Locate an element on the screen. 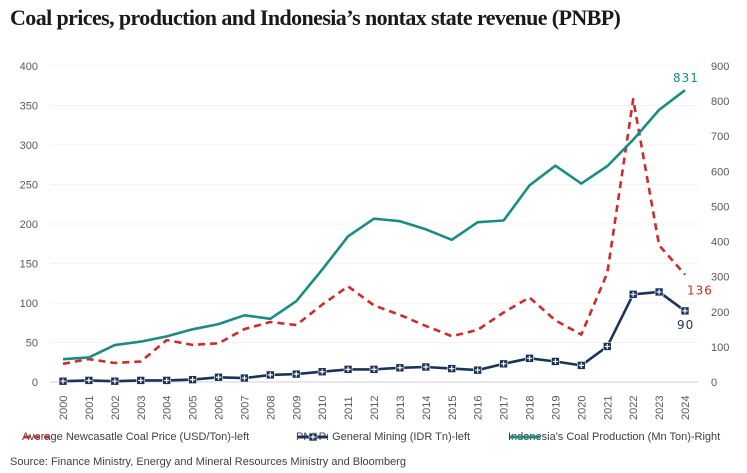 This screenshot has height=473, width=747. y-right-tick-label: 900 is located at coordinates (720, 67).